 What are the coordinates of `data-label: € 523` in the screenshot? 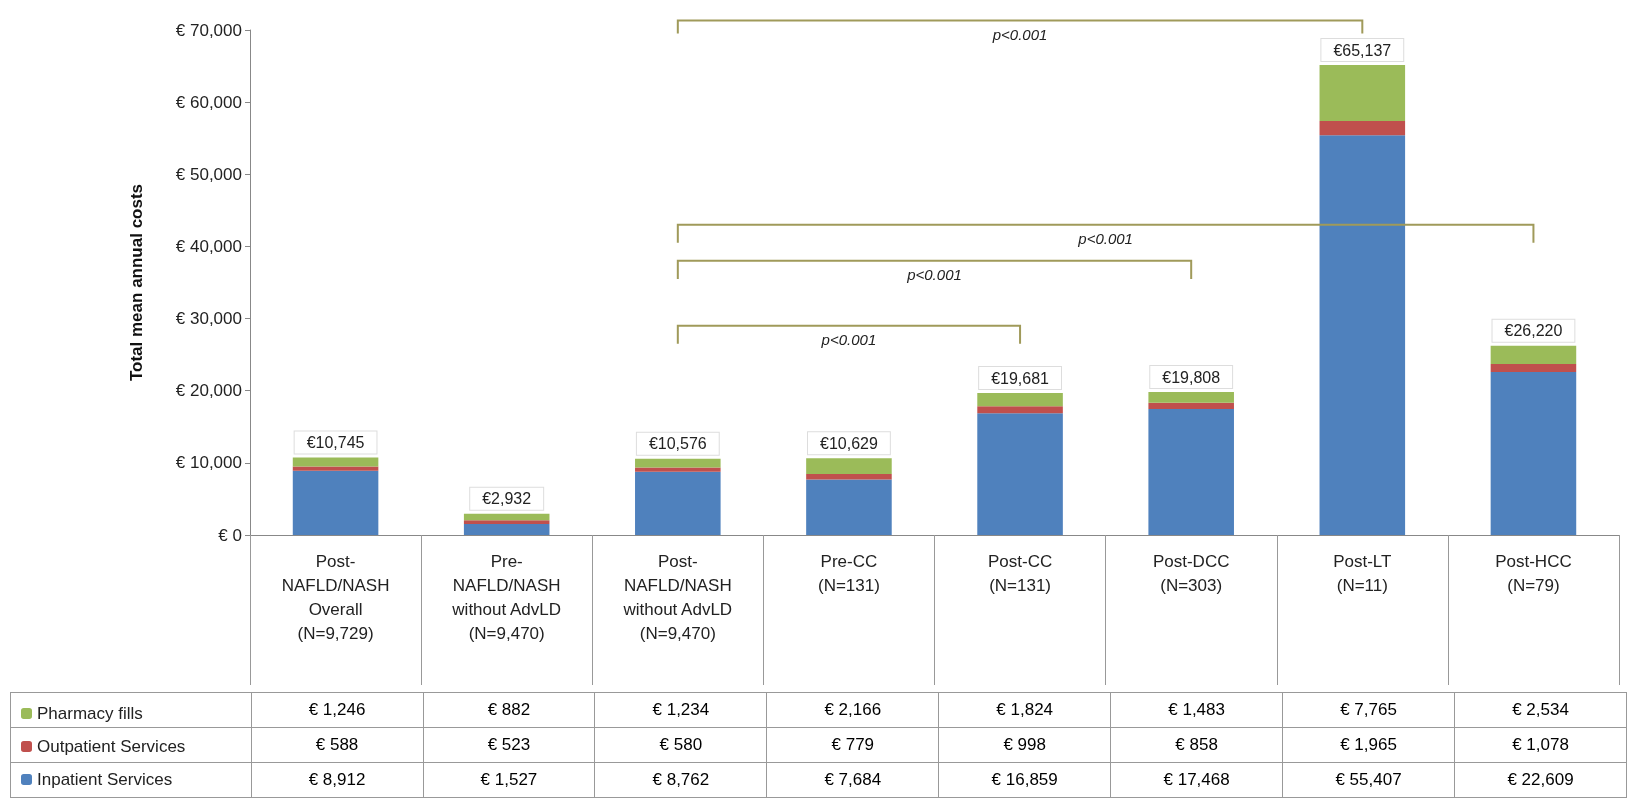 It's located at (509, 745).